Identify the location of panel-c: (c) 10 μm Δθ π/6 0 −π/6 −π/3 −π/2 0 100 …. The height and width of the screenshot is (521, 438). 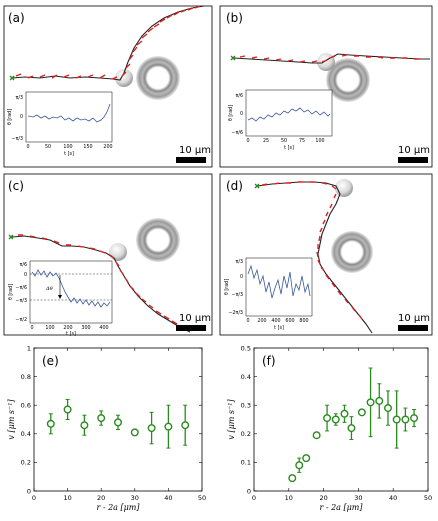
(109, 258).